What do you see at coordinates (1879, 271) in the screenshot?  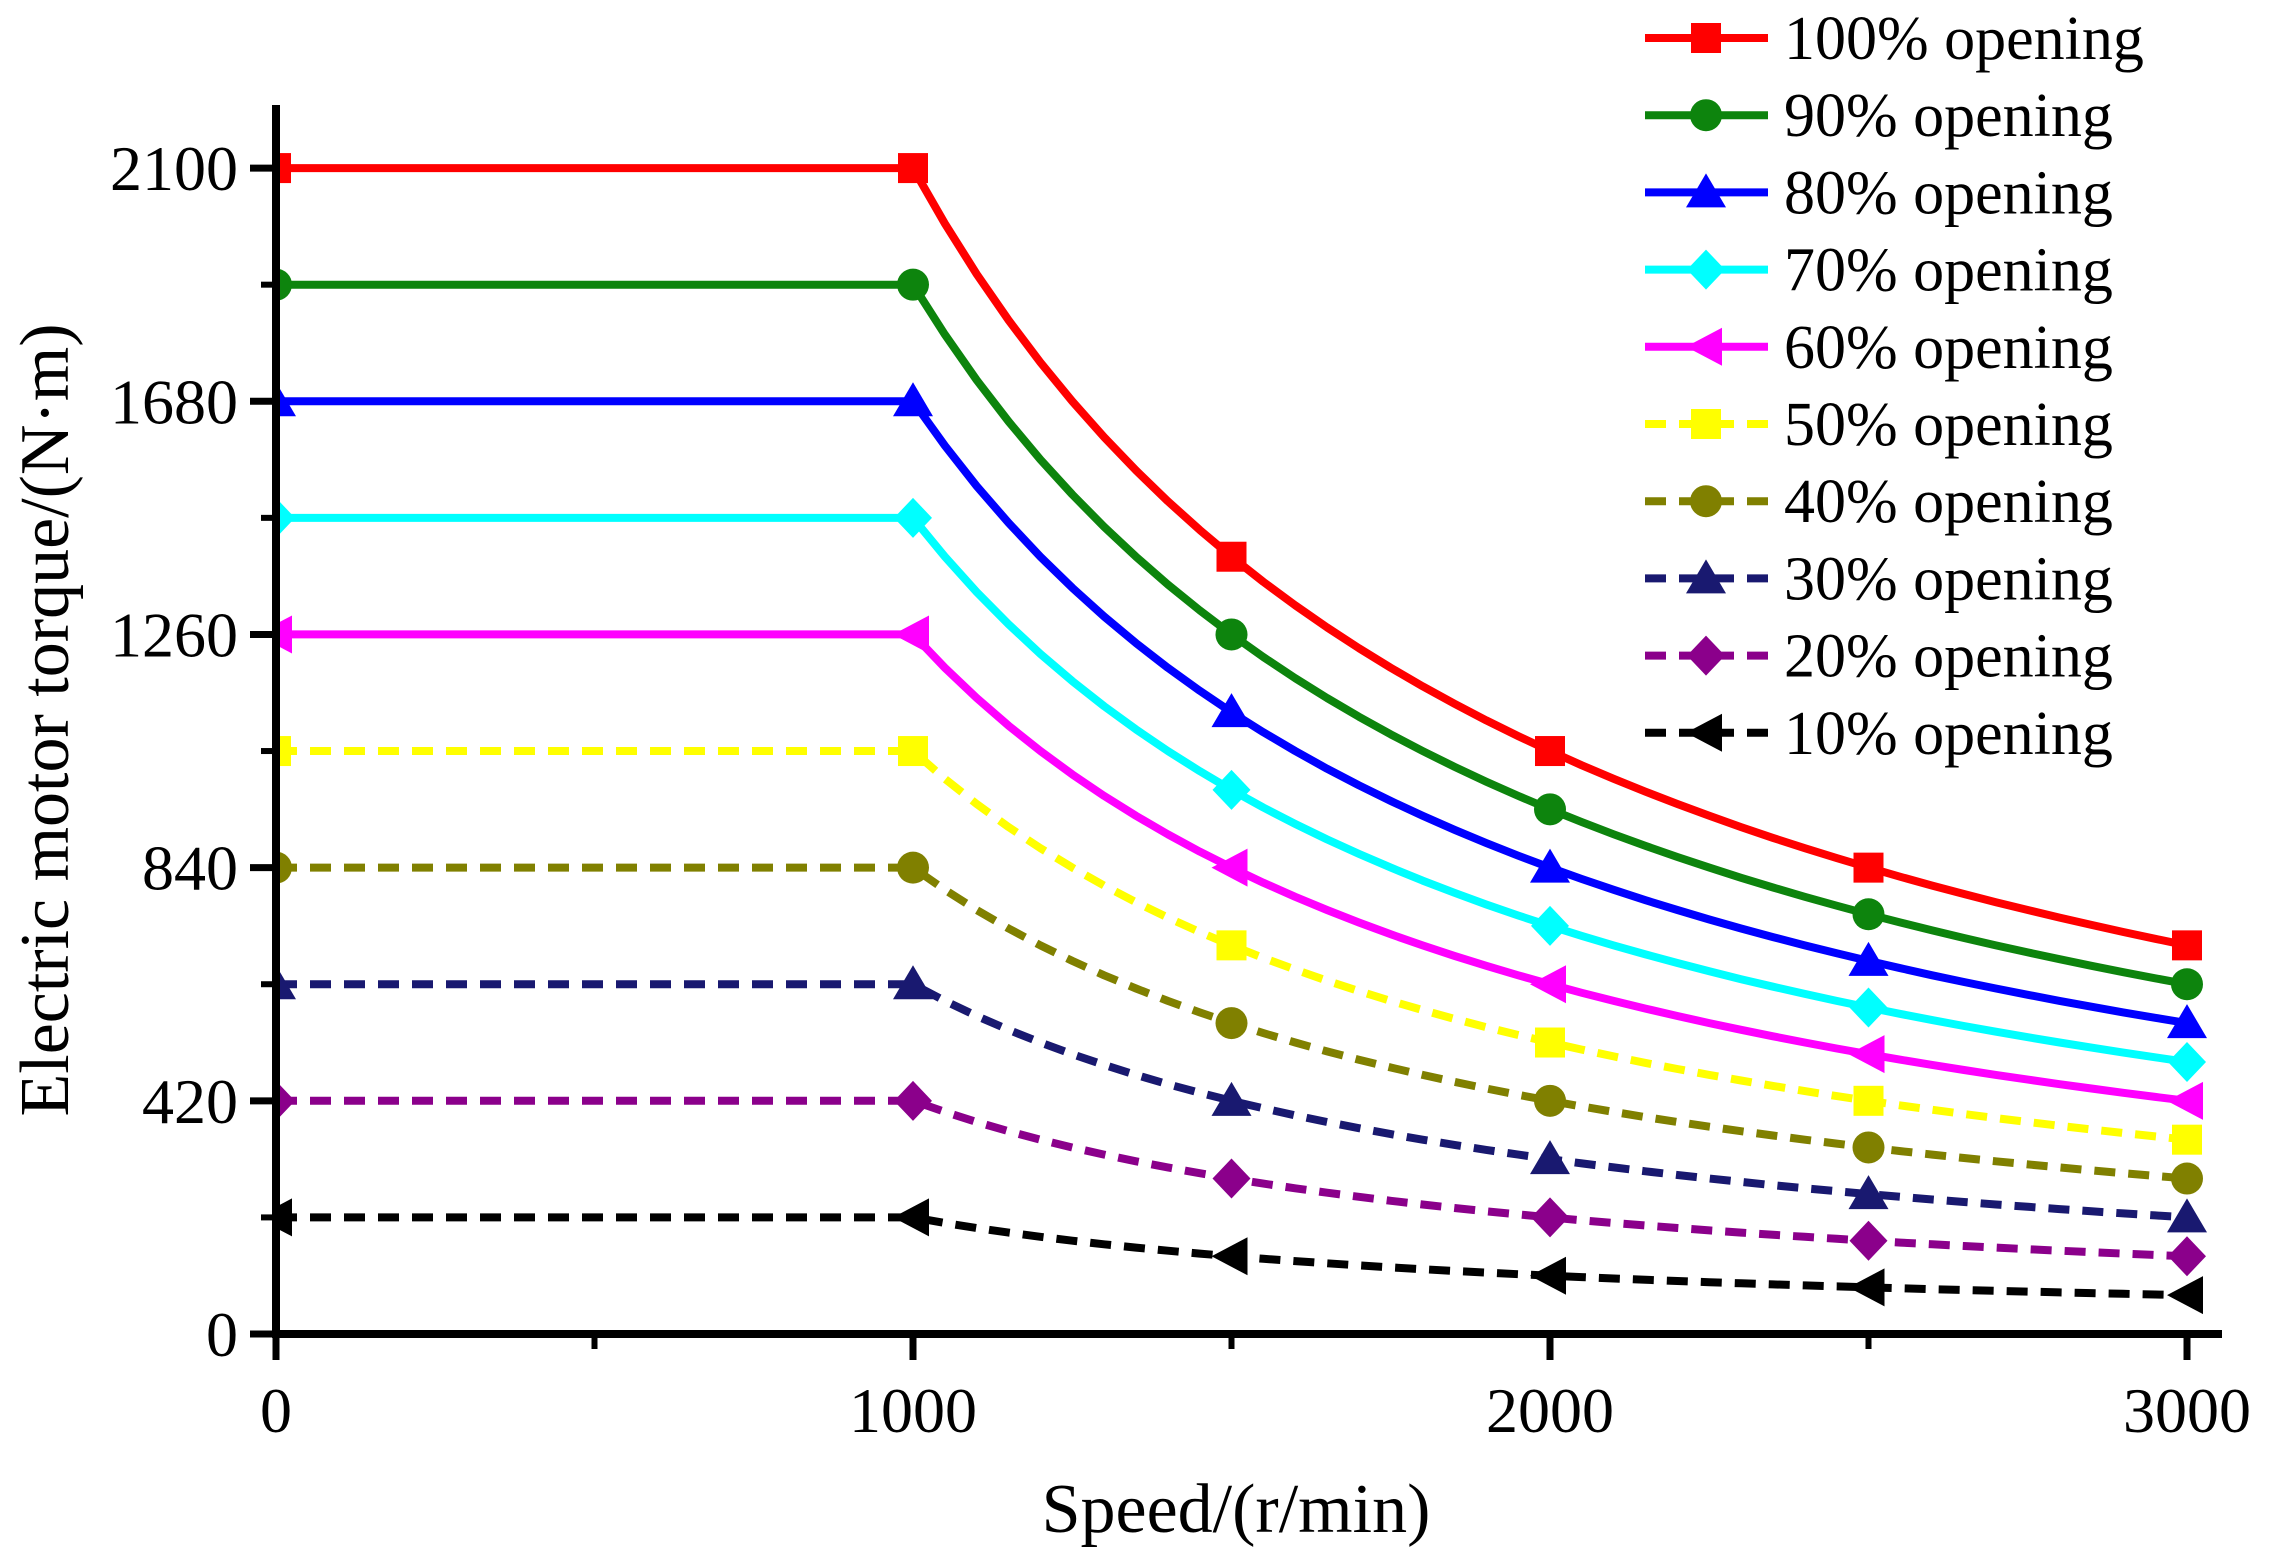 I see `legend-entry-70pct: 70% opening` at bounding box center [1879, 271].